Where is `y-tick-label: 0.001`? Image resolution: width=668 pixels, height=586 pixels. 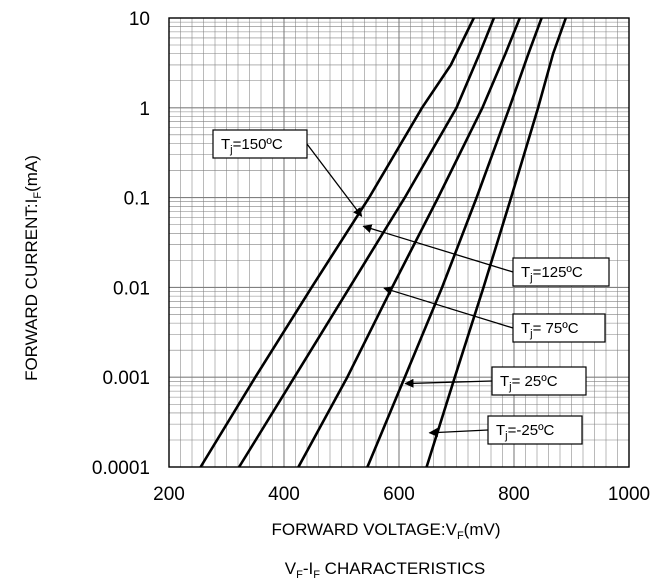 y-tick-label: 0.001 is located at coordinates (126, 378).